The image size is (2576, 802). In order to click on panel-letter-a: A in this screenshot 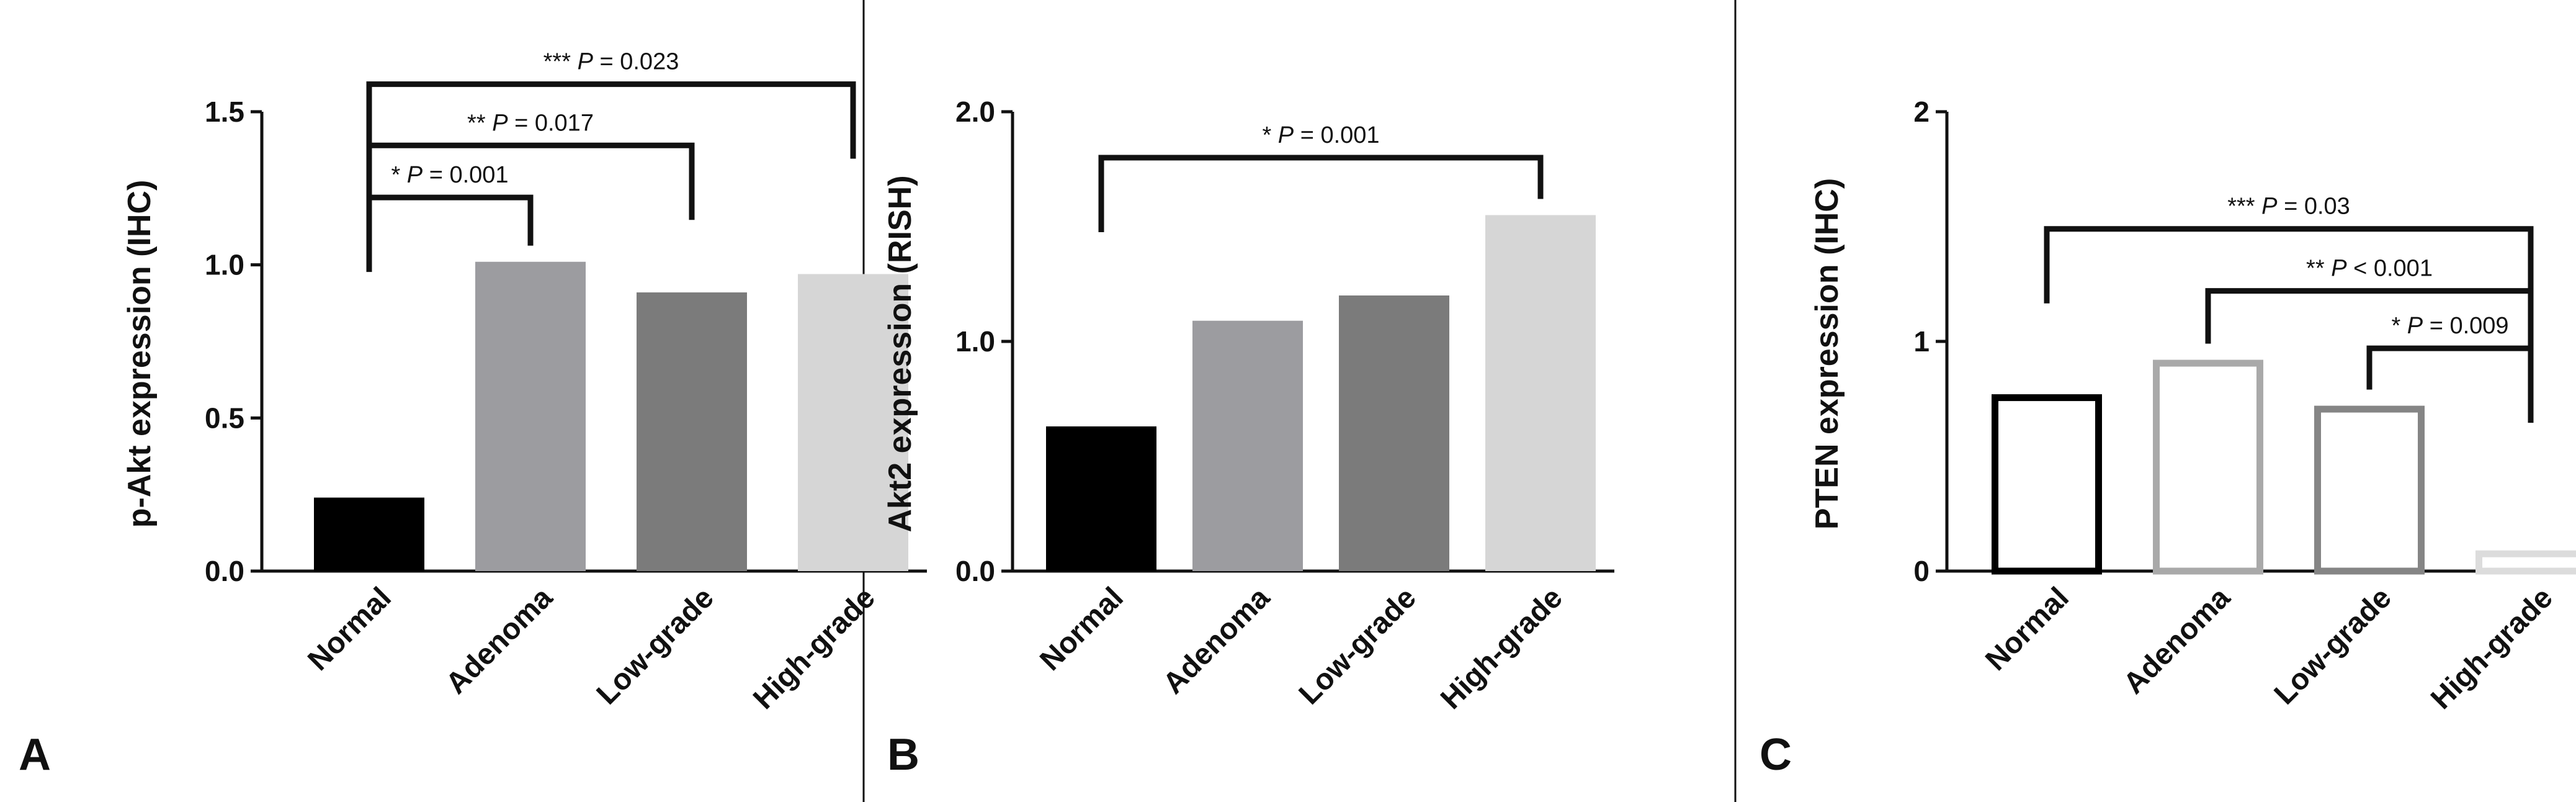, I will do `click(35, 755)`.